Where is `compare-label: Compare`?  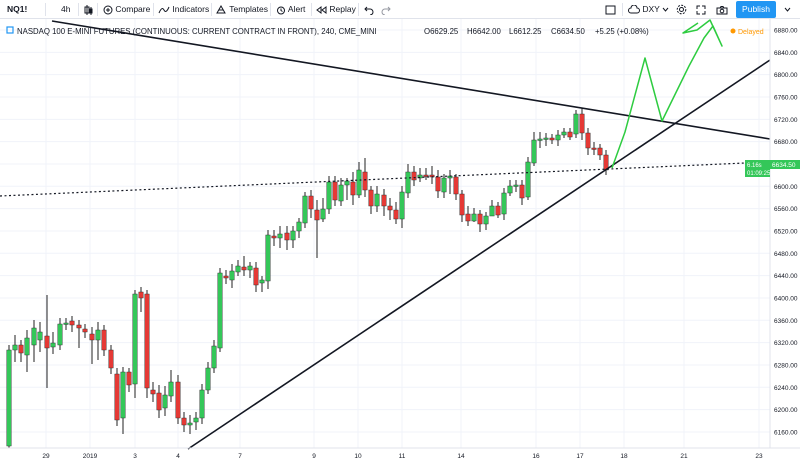
compare-label: Compare is located at coordinates (133, 9).